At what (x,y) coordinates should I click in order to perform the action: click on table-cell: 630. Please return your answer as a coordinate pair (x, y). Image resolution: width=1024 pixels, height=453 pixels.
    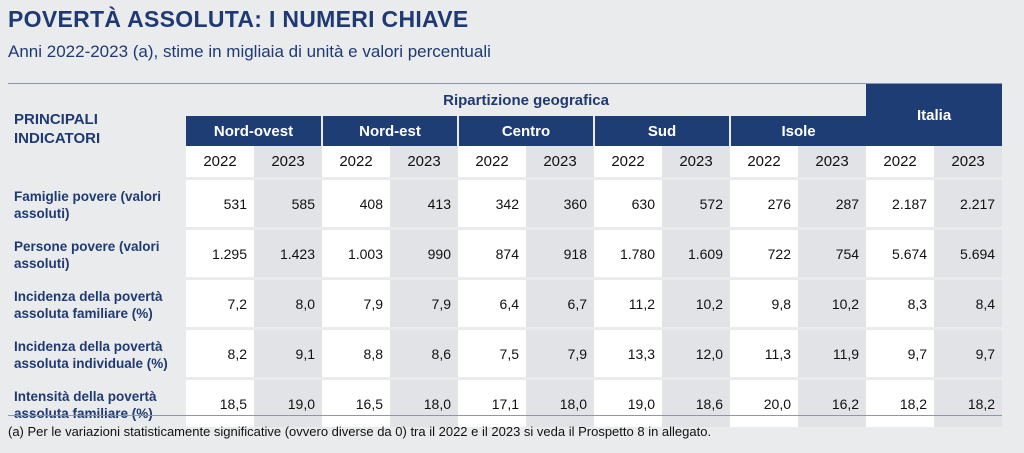
    Looking at the image, I should click on (628, 203).